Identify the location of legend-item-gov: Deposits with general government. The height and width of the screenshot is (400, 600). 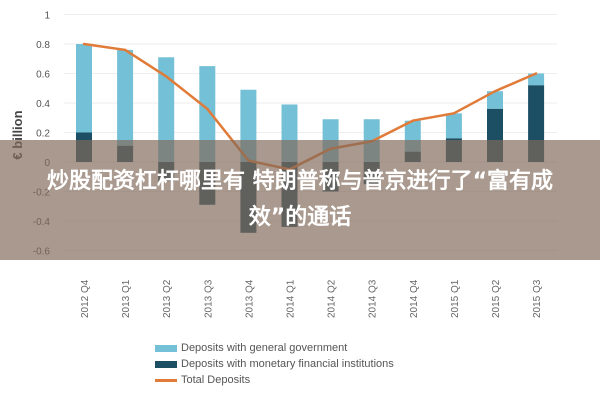
(274, 348).